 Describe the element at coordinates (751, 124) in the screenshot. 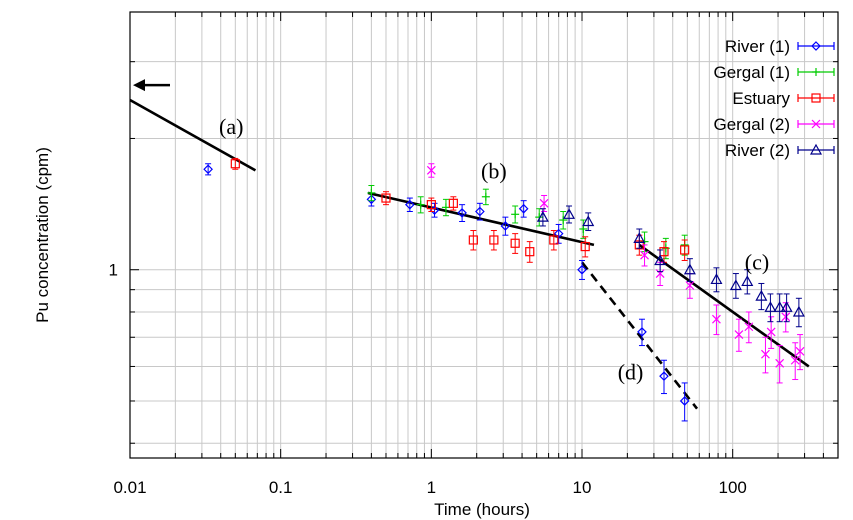

I see `legend-label: Gergal (2)` at that location.